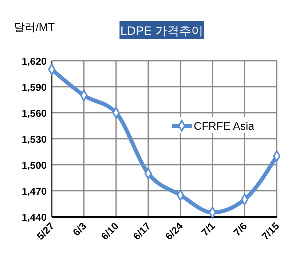  I want to click on x-tick-label: 6/10, so click(111, 232).